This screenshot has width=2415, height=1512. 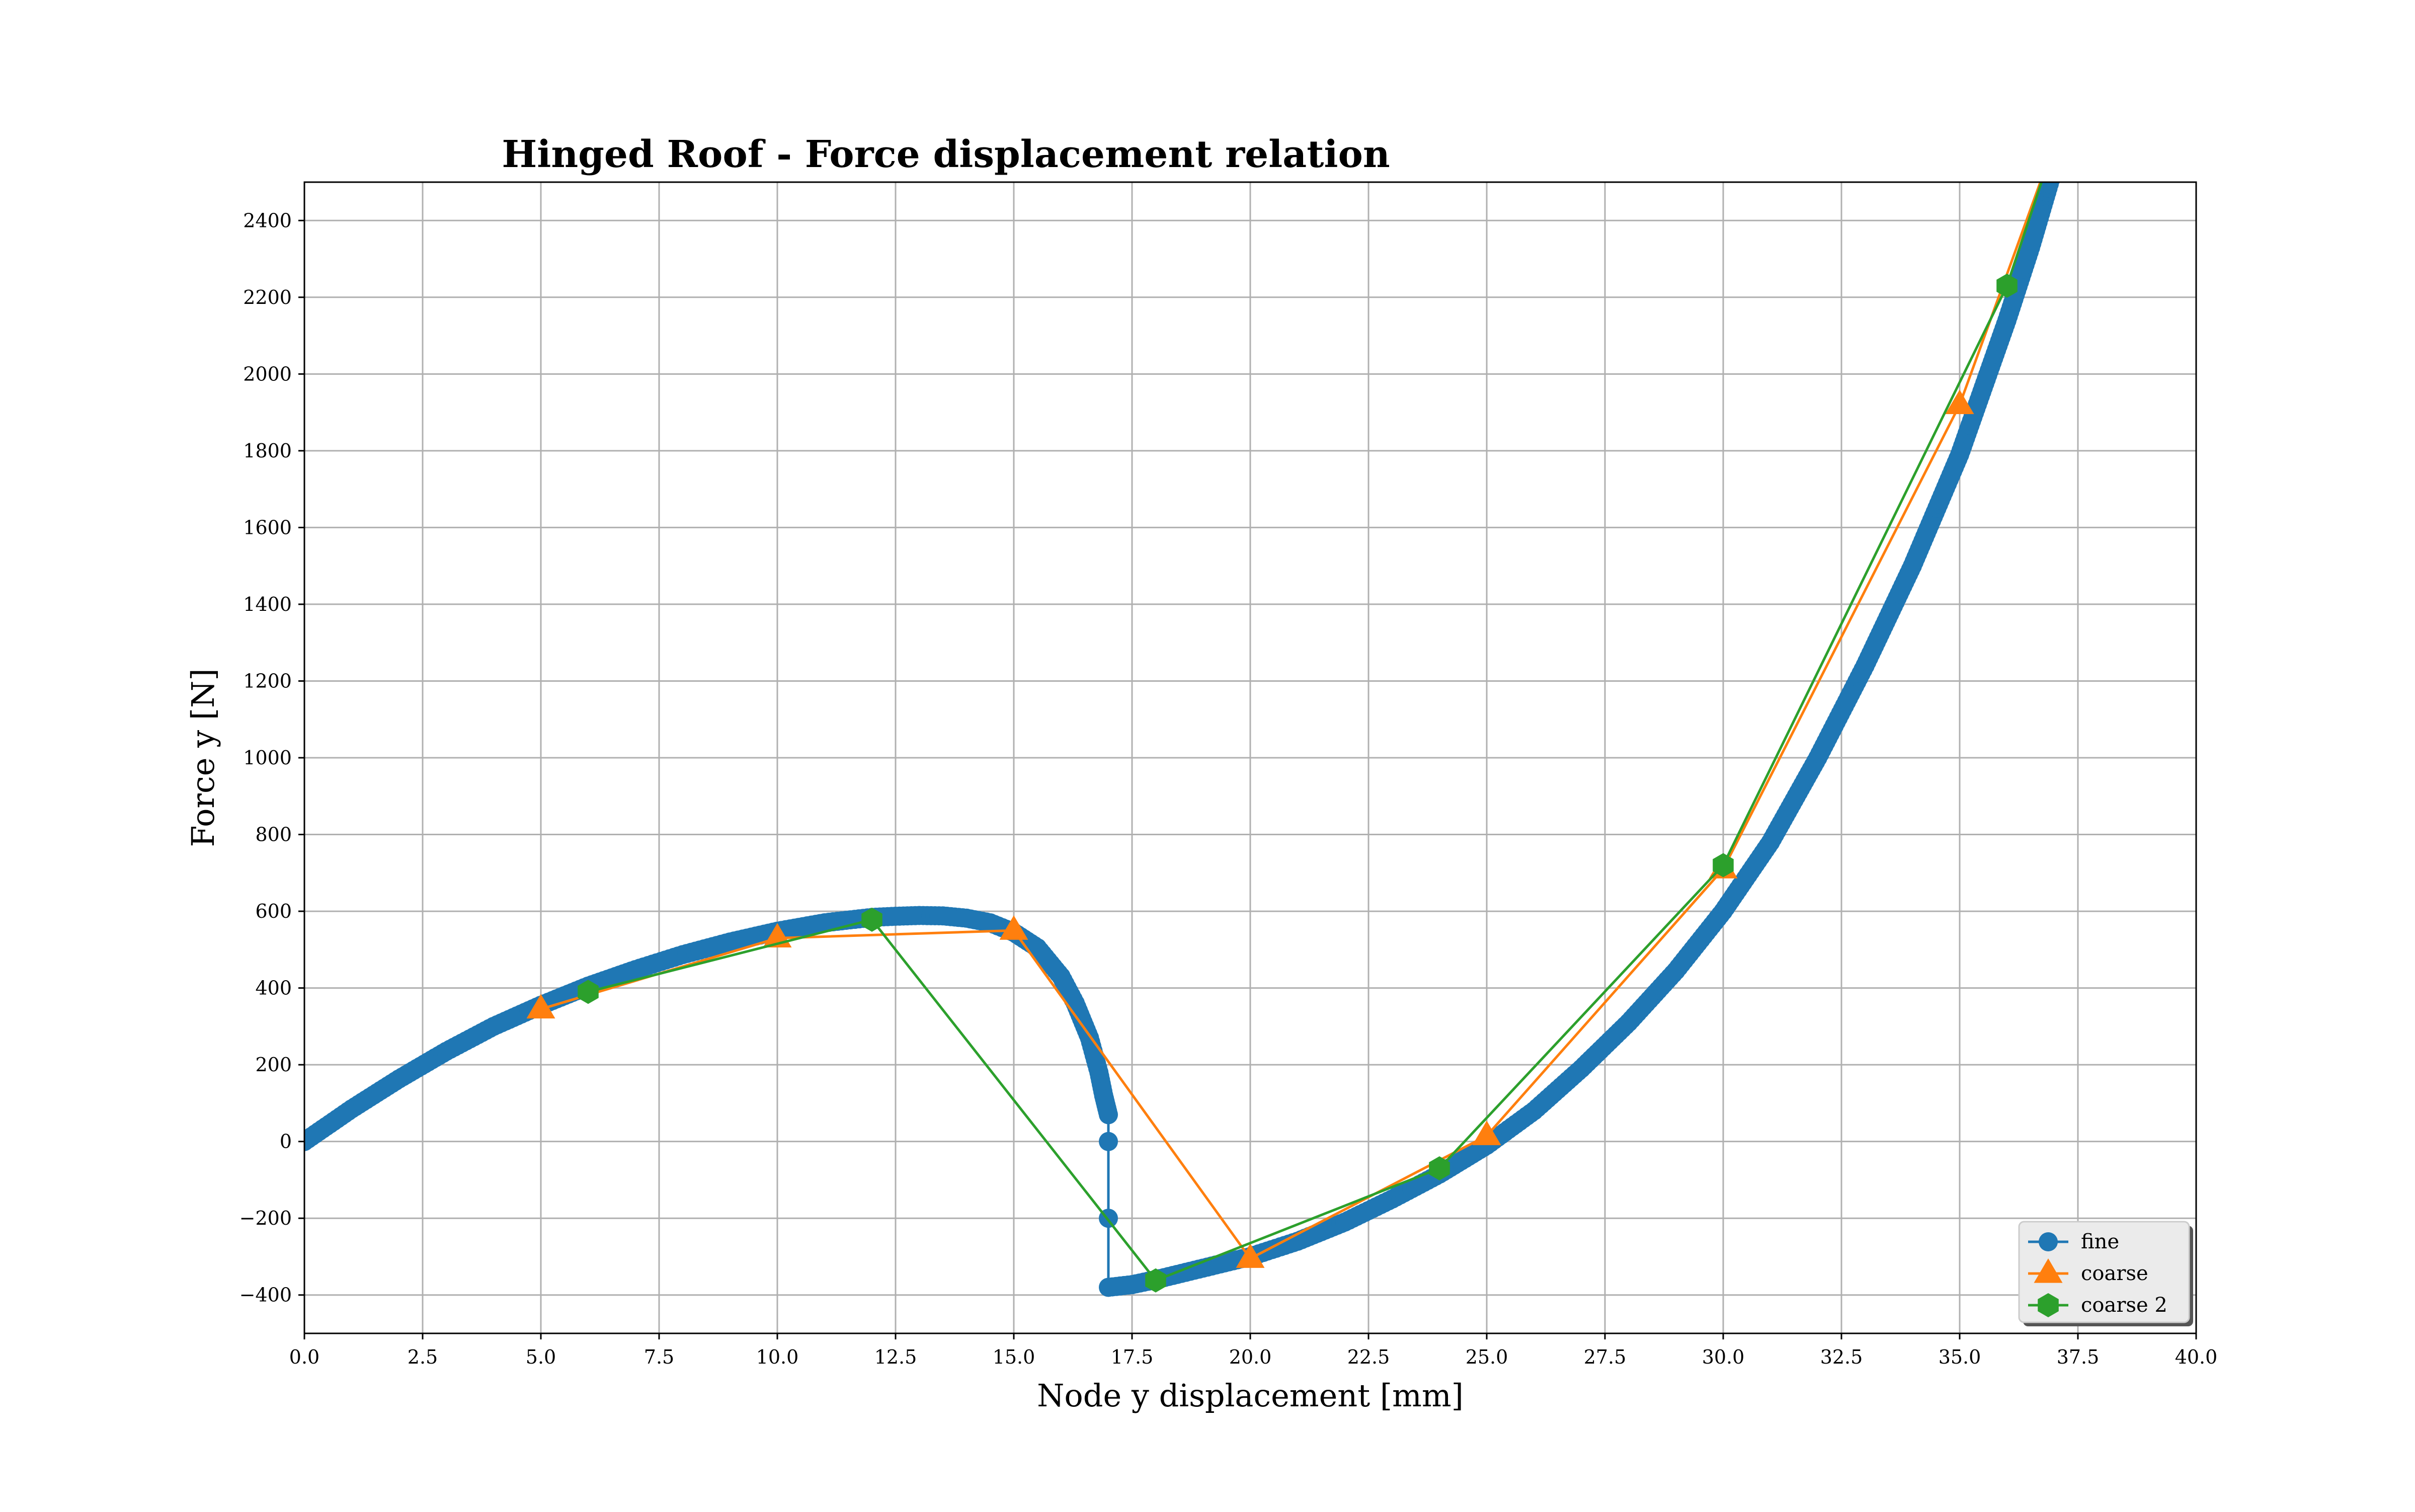 What do you see at coordinates (267, 297) in the screenshot?
I see `y-tick-label: 2200` at bounding box center [267, 297].